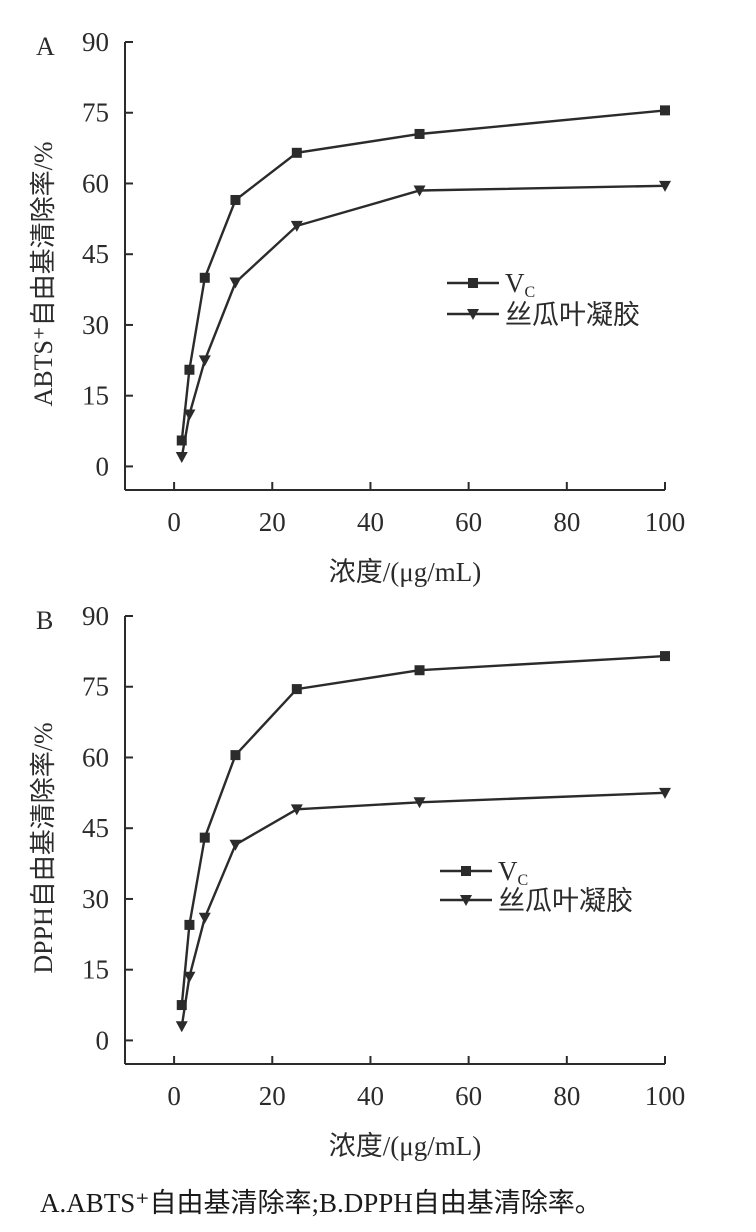 The height and width of the screenshot is (1232, 756). I want to click on y-axis-title: DPPH自由基清除率/%, so click(43, 847).